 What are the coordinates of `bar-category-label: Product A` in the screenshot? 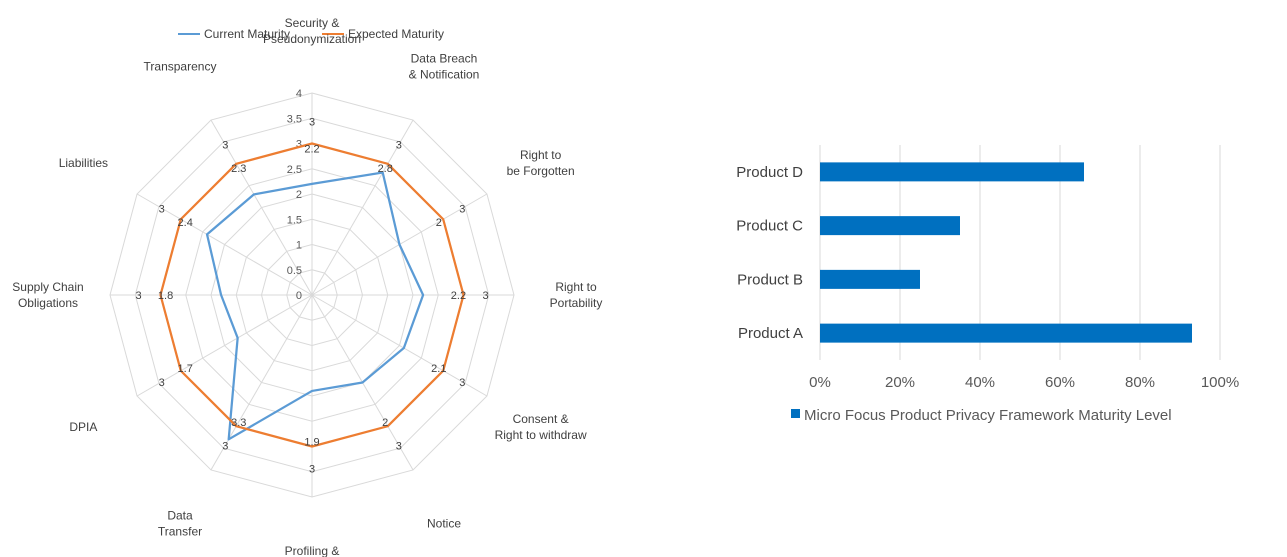 It's located at (770, 333).